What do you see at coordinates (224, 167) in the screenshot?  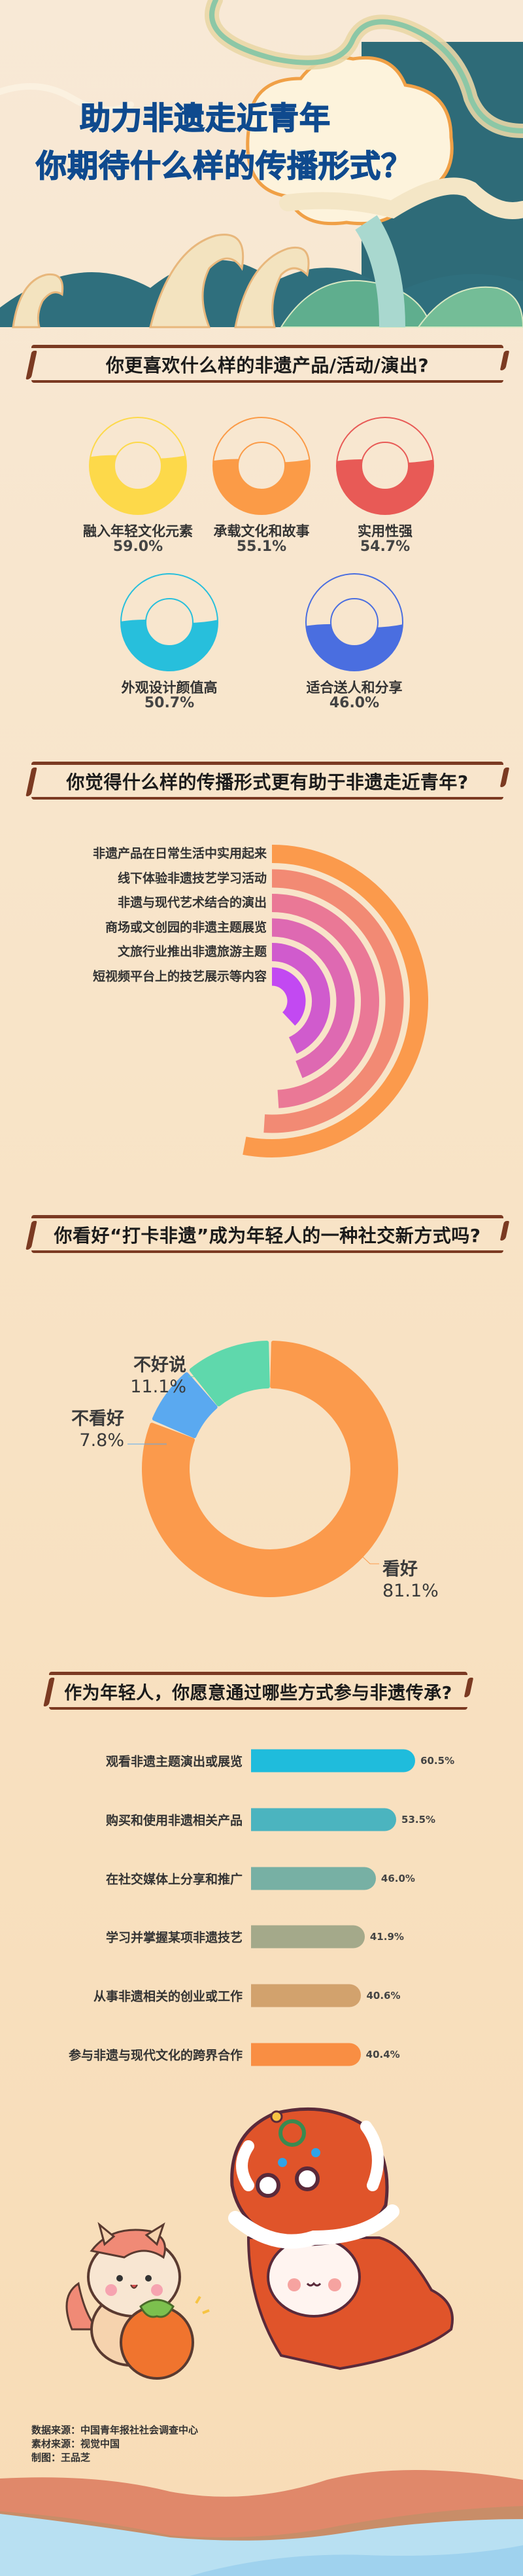 I see `hero-title-line2: 你期待什么样的传播形式？` at bounding box center [224, 167].